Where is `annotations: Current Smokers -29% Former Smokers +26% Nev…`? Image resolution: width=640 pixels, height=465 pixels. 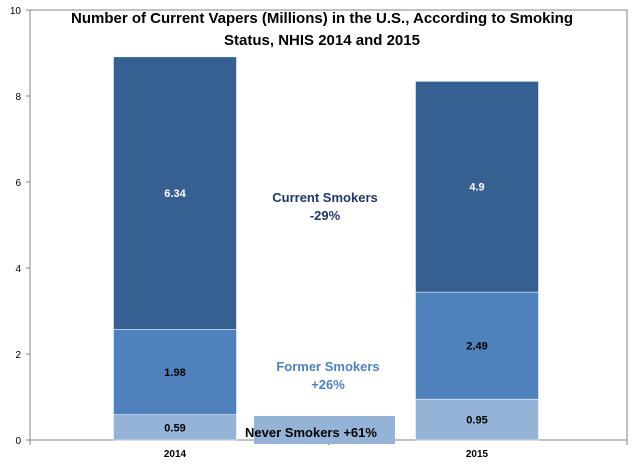 annotations: Current Smokers -29% Former Smokers +26% Nev… is located at coordinates (320, 317).